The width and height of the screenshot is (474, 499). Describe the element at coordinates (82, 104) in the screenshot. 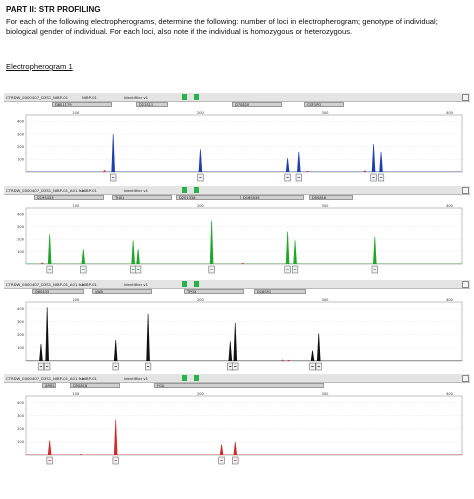

I see `locus-bar: D8S1179` at that location.